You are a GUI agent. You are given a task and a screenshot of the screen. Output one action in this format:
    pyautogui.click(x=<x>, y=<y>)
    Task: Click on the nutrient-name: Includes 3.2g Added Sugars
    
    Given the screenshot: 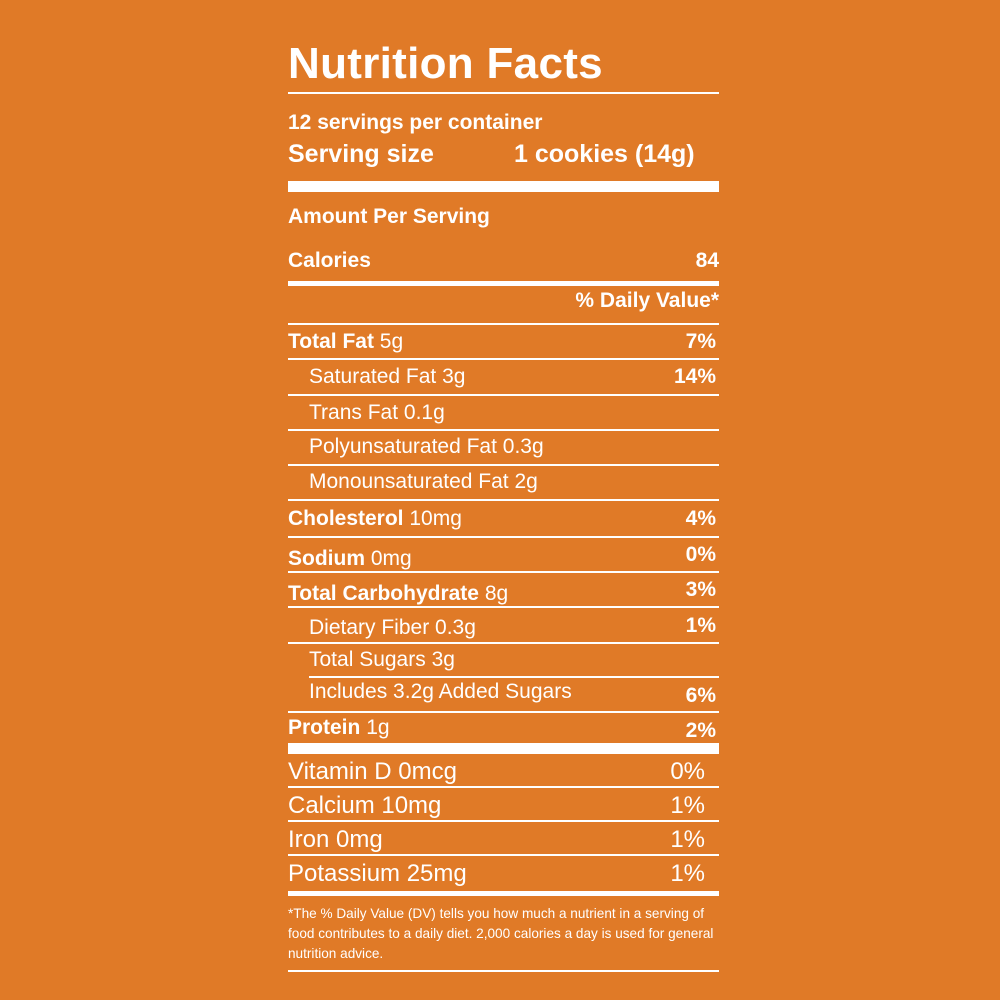 What is the action you would take?
    pyautogui.click(x=440, y=691)
    